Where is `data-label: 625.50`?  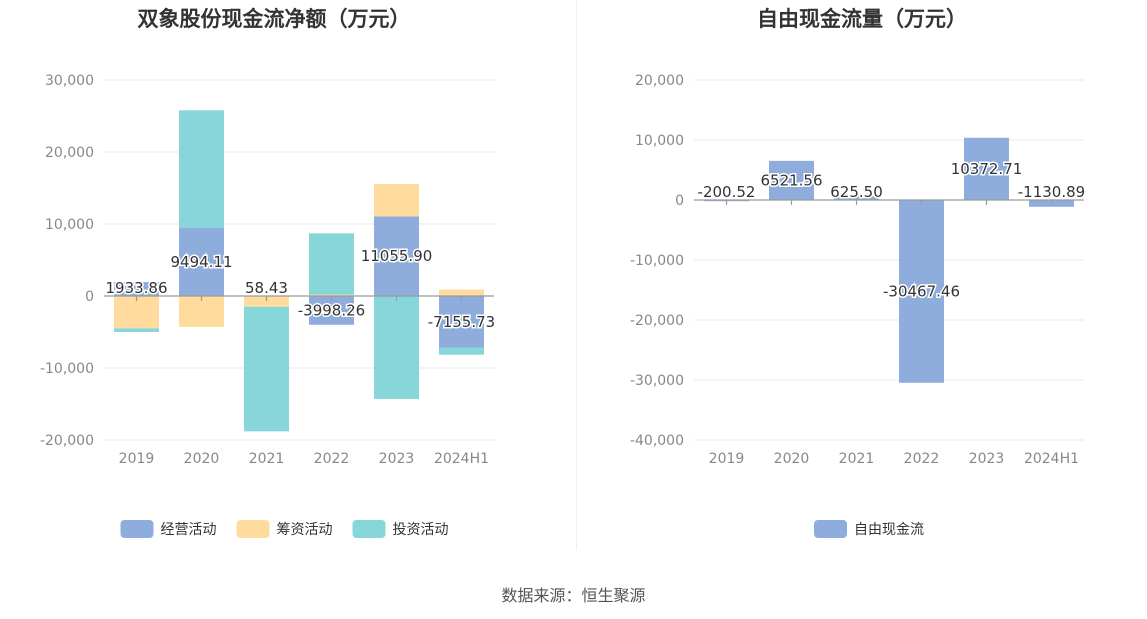 data-label: 625.50 is located at coordinates (856, 192).